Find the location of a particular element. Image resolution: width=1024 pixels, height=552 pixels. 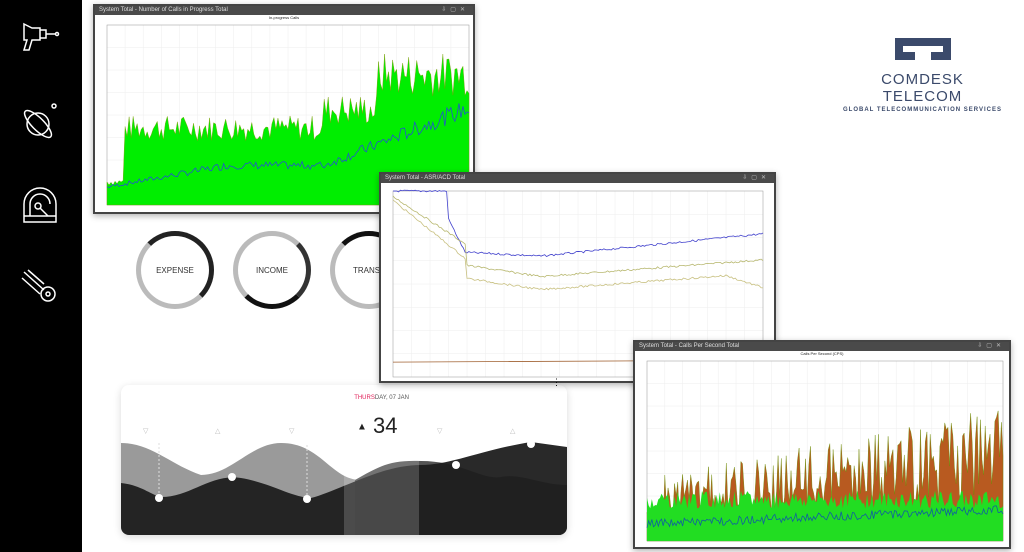

weather-card: THURSDAY, 07 JAN ▲ 34 ▽ △ ▽ ▽ △ is located at coordinates (344, 460).